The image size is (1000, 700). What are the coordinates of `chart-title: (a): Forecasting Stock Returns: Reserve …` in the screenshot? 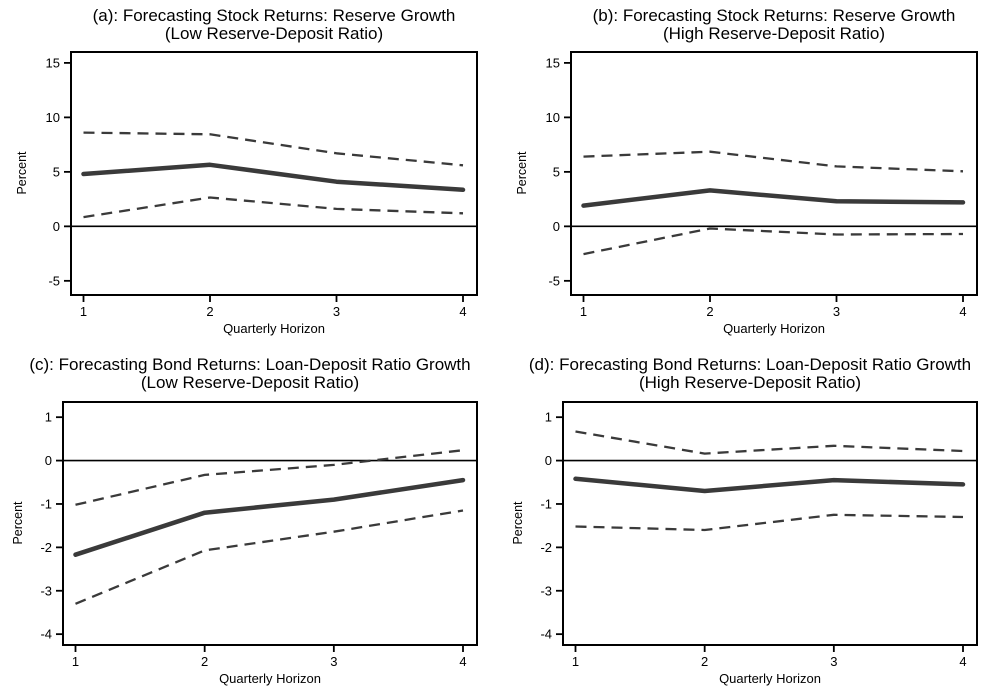 It's located at (274, 15).